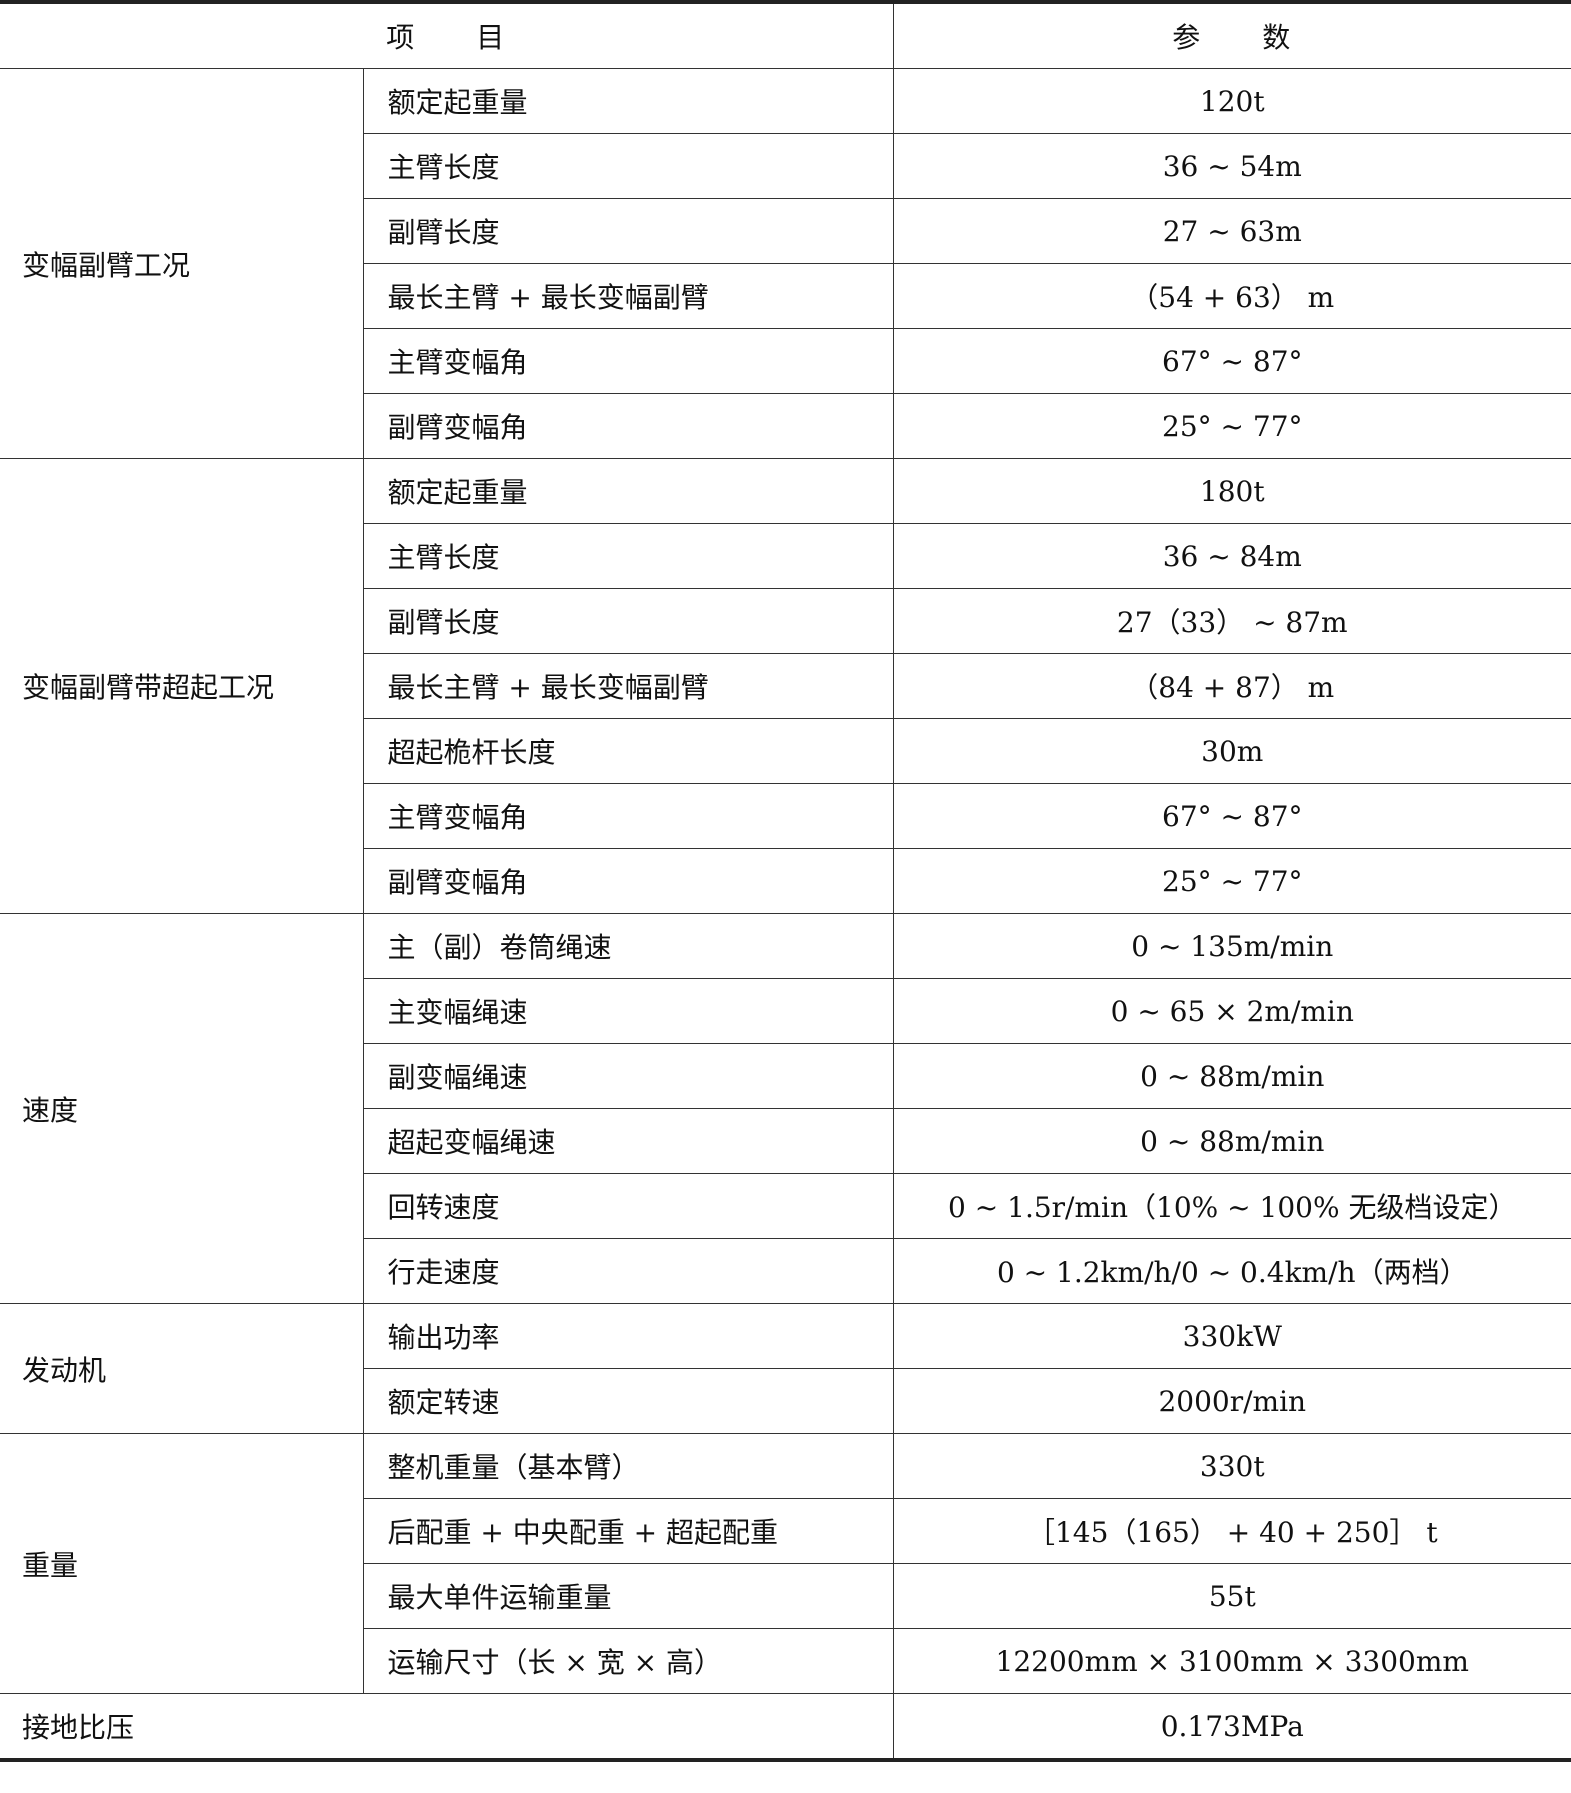 Image resolution: width=1571 pixels, height=1793 pixels. Describe the element at coordinates (1231, 1661) in the screenshot. I see `param-value: 12200mm × 3100mm × 3300mm` at that location.